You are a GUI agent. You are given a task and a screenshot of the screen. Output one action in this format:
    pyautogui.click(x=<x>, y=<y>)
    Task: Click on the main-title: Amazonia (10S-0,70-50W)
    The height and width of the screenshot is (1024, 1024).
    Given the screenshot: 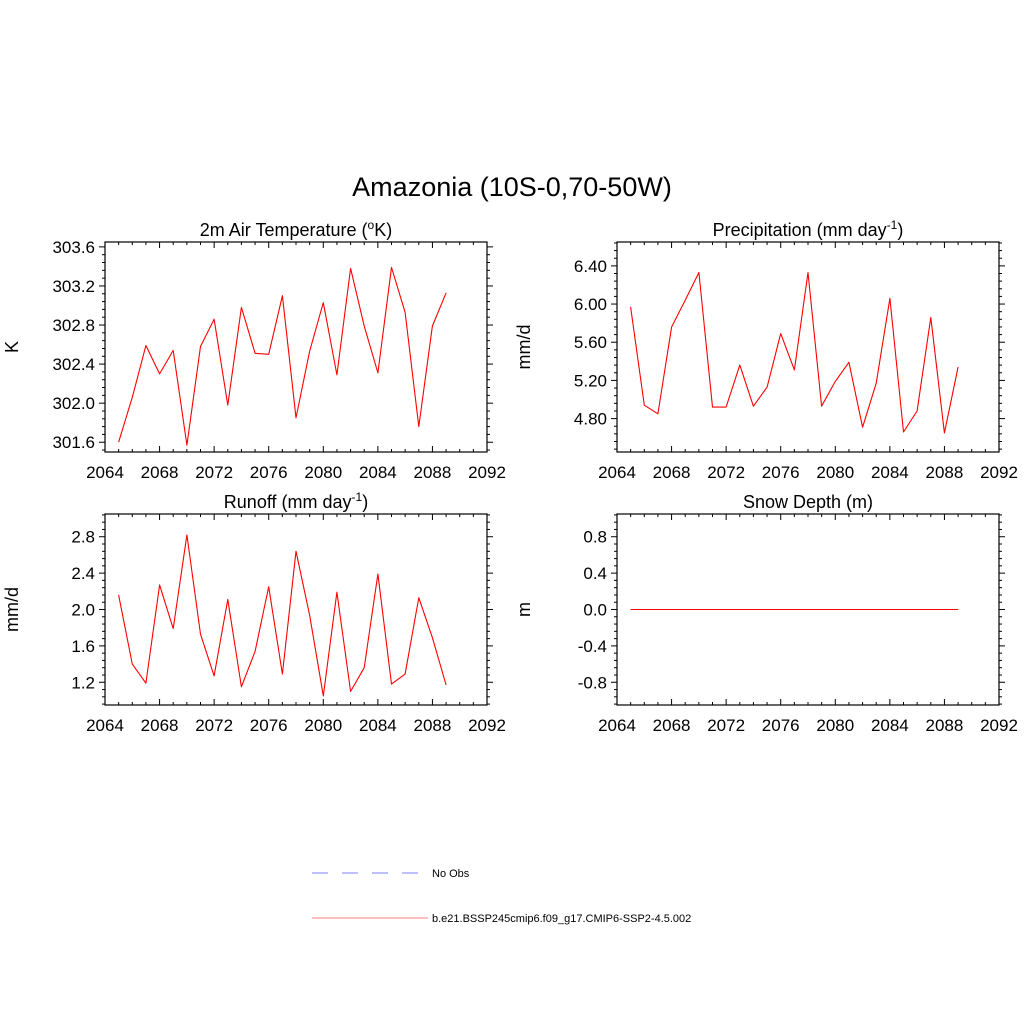 What is the action you would take?
    pyautogui.click(x=512, y=187)
    